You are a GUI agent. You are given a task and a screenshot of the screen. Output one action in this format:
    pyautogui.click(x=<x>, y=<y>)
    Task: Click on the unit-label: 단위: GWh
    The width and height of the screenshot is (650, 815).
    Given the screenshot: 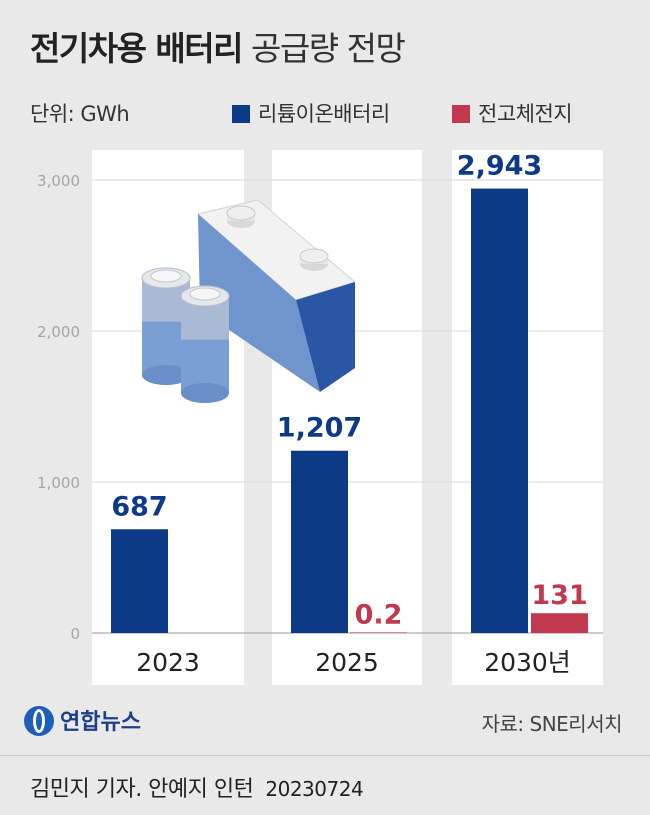 What is the action you would take?
    pyautogui.click(x=80, y=114)
    